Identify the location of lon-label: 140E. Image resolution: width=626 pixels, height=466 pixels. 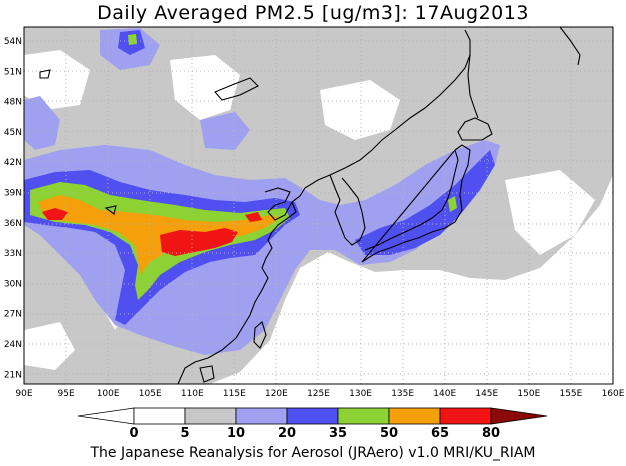
(444, 394).